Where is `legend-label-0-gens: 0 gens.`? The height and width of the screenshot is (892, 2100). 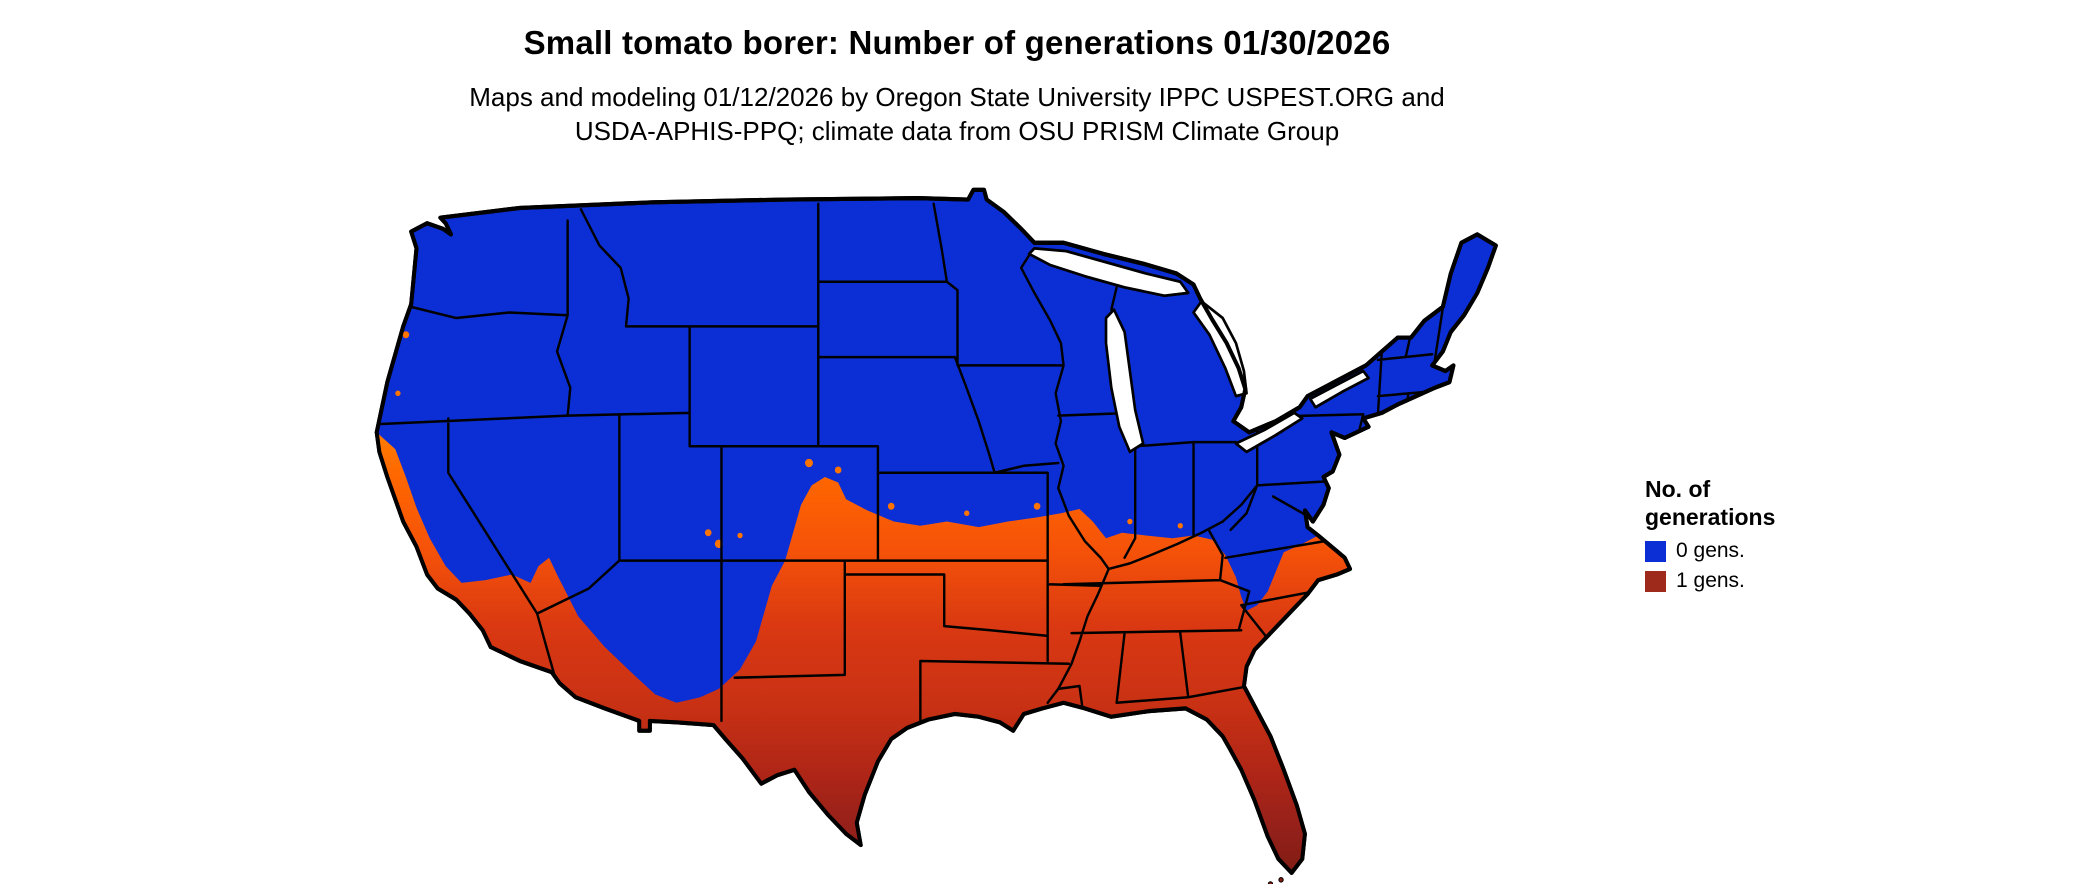
legend-label-0-gens: 0 gens. is located at coordinates (1710, 550).